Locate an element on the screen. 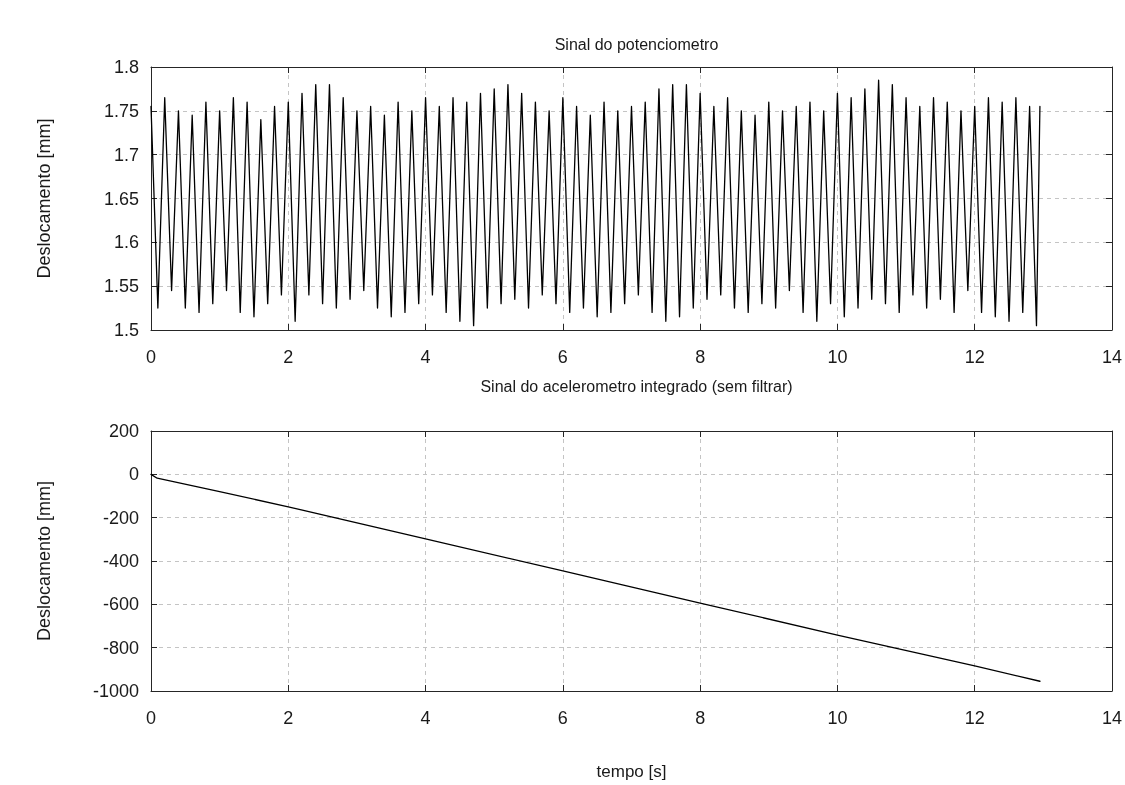 The height and width of the screenshot is (785, 1125). y-tick-label: -200 is located at coordinates (120, 517).